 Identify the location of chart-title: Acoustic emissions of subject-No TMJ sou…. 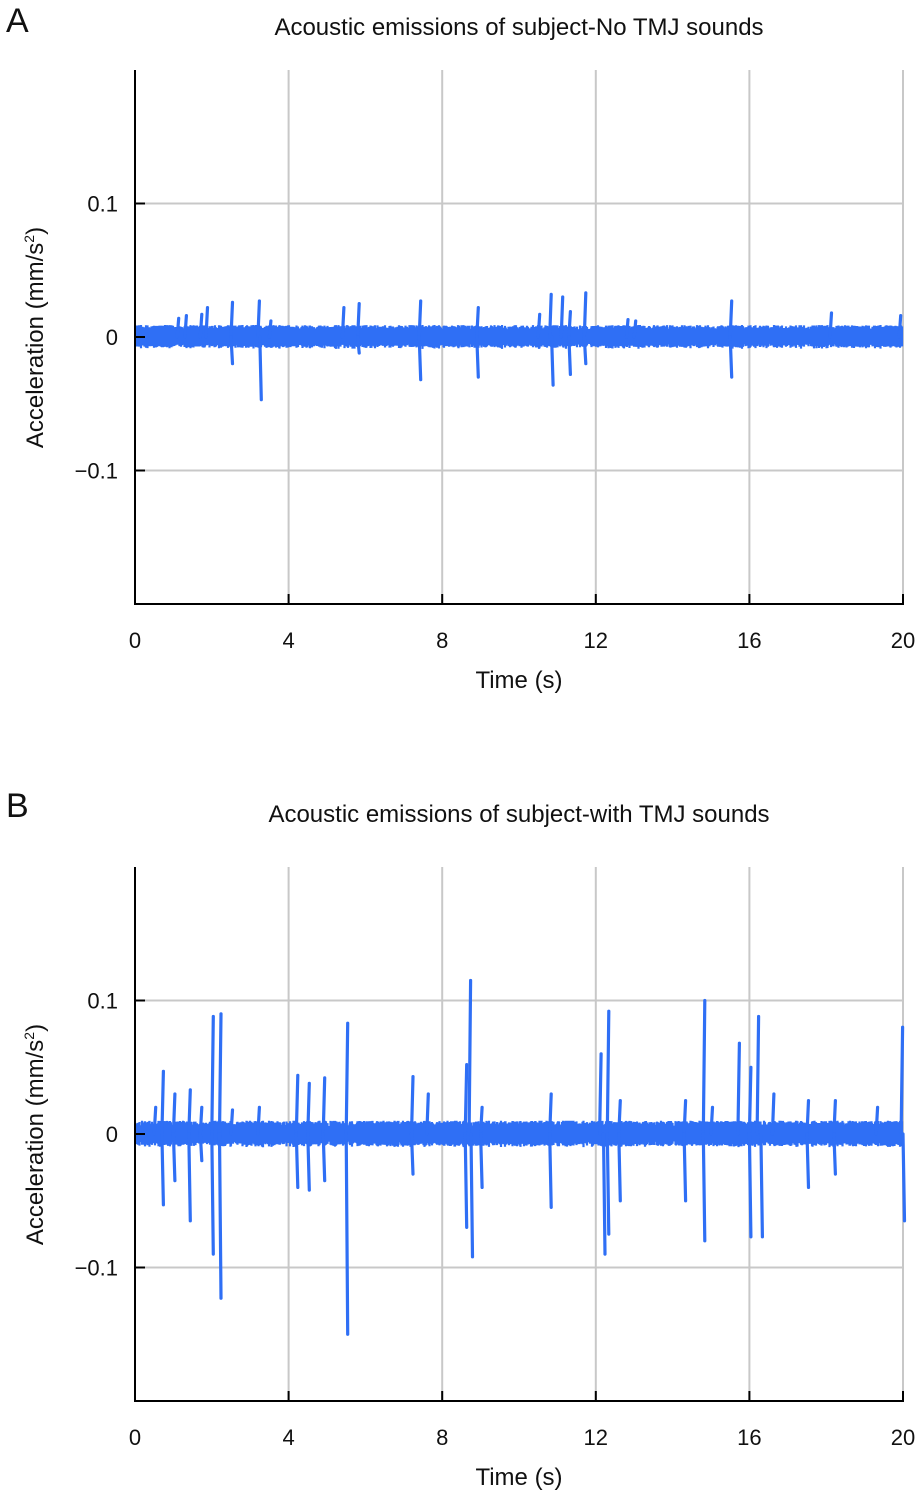
(519, 27).